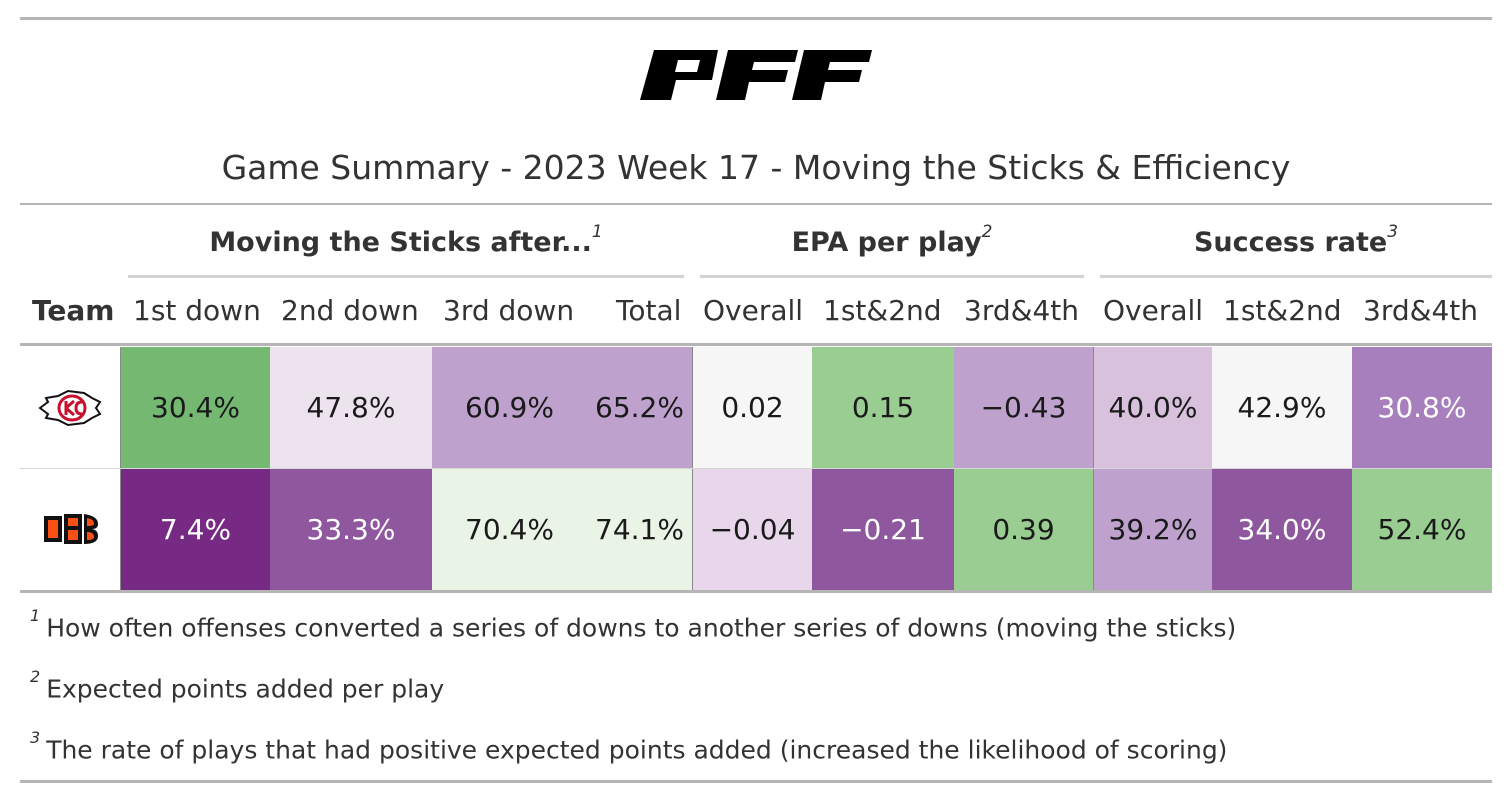  I want to click on cell-mts-2nd-down: 47.8%, so click(351, 407).